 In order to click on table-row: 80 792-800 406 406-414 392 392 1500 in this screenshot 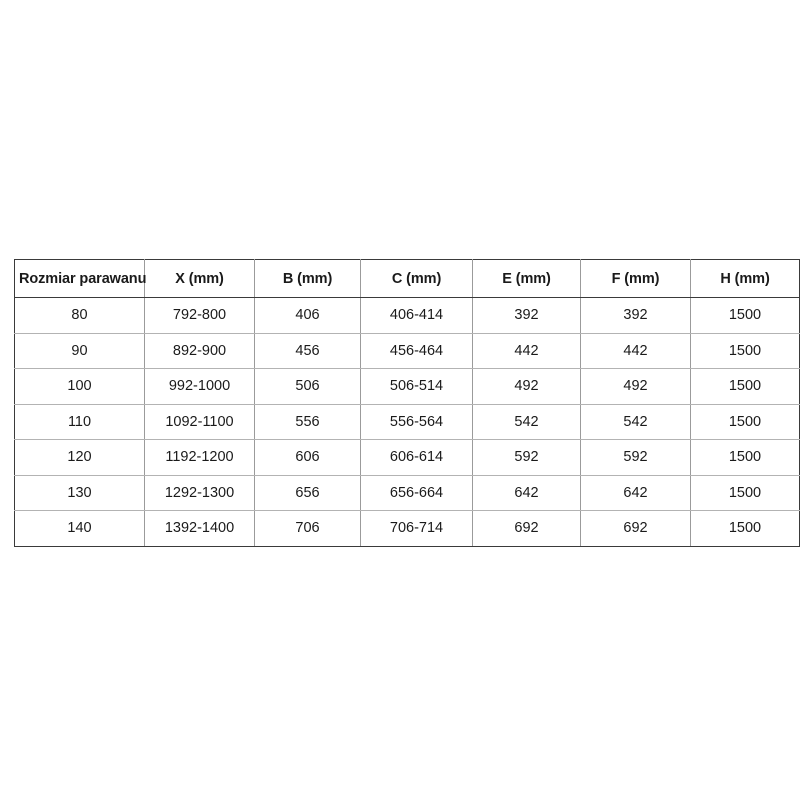, I will do `click(407, 315)`.